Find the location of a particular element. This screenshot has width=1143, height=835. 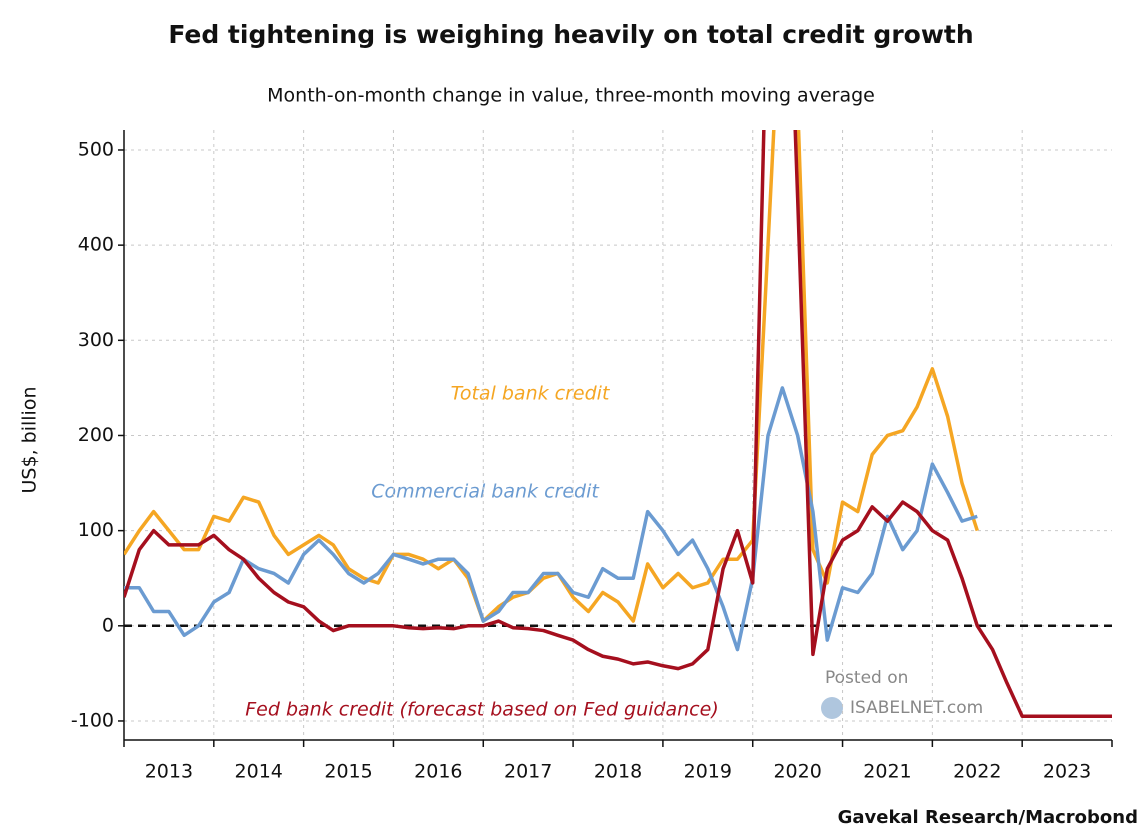

x-tick-label: 2021 is located at coordinates (887, 772).